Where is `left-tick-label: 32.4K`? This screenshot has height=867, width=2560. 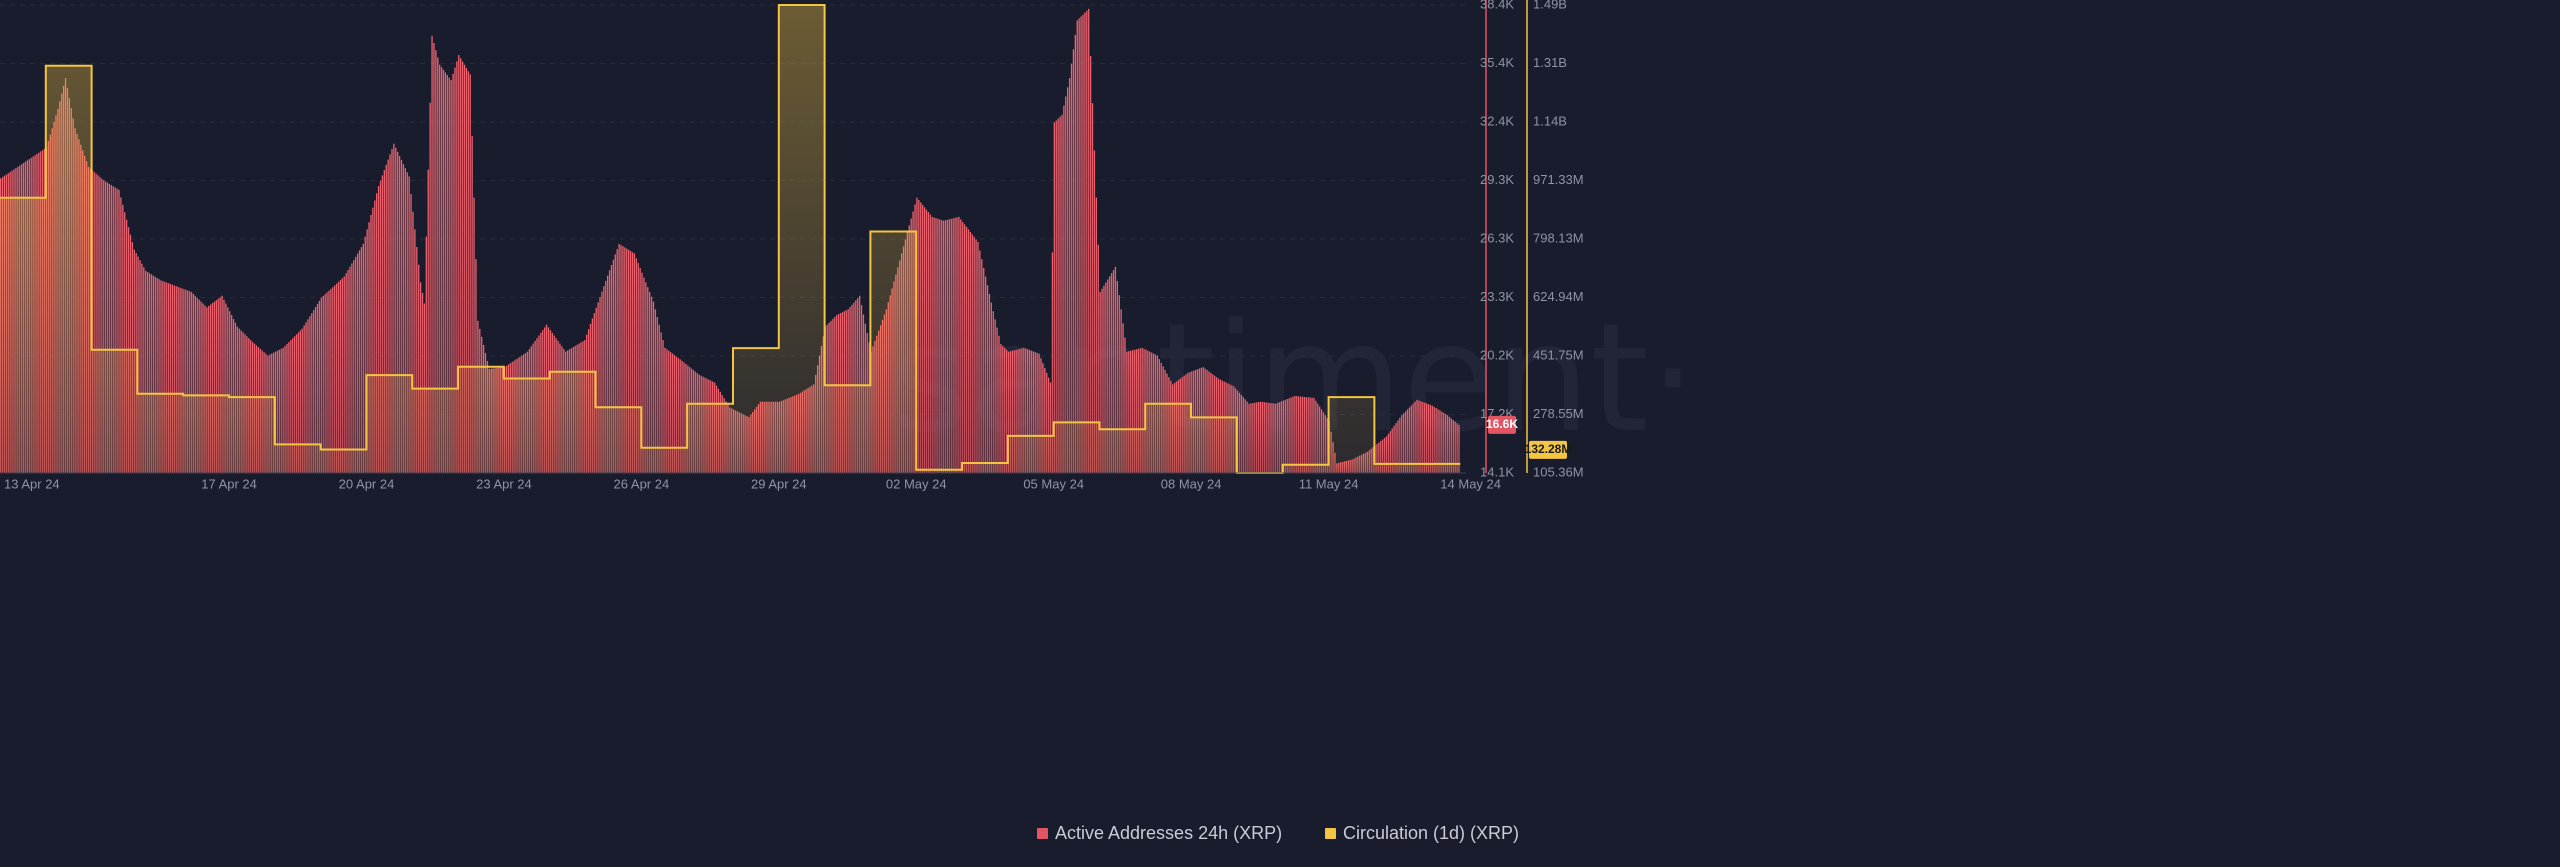
left-tick-label: 32.4K is located at coordinates (1497, 120).